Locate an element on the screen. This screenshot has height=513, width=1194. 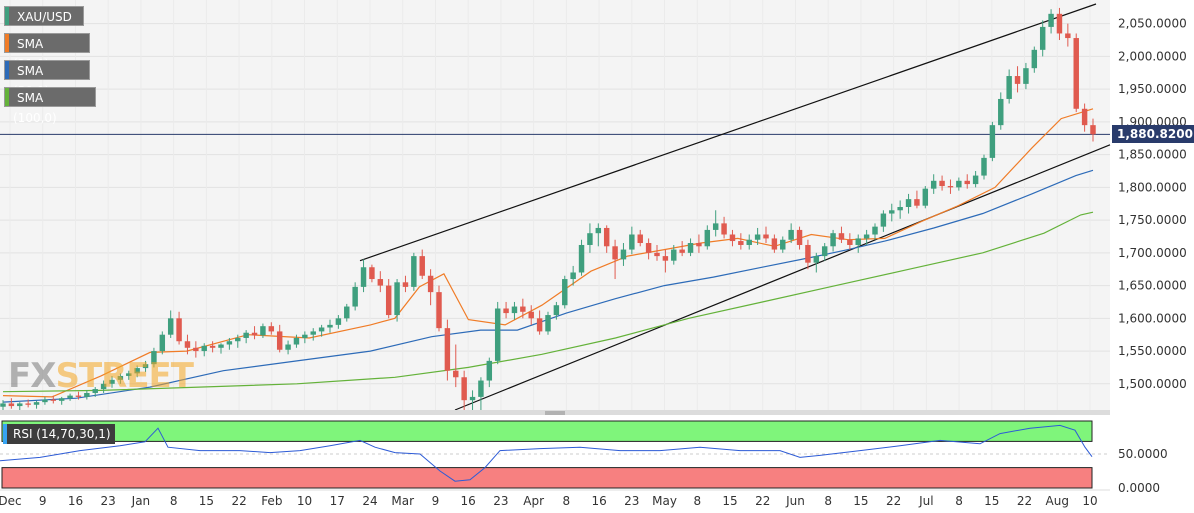
legend-sma50: SMA (50,0) is located at coordinates (47, 79).